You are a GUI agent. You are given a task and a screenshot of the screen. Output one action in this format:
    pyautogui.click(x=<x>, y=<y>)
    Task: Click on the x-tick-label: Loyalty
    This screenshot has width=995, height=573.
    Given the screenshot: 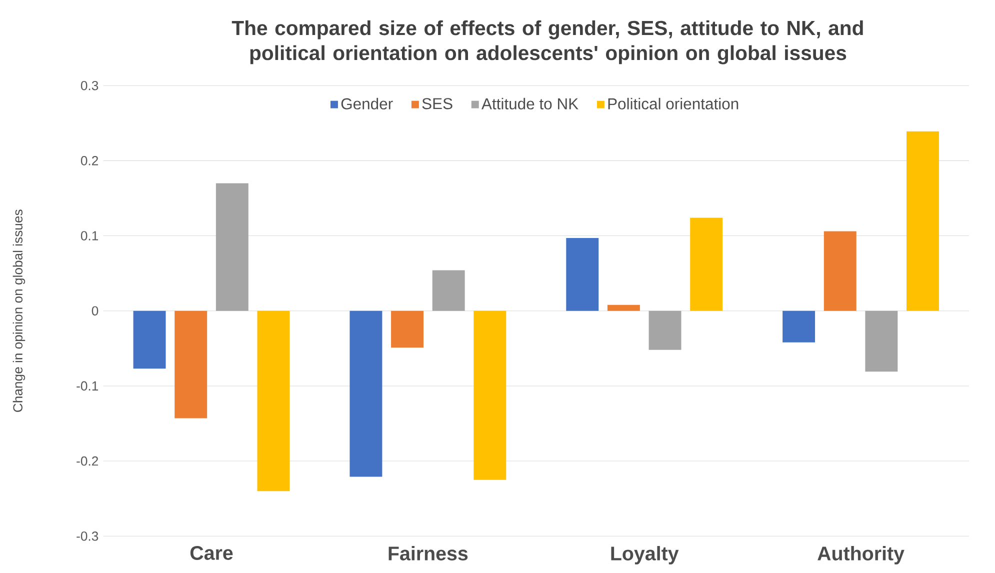 What is the action you would take?
    pyautogui.click(x=645, y=555)
    